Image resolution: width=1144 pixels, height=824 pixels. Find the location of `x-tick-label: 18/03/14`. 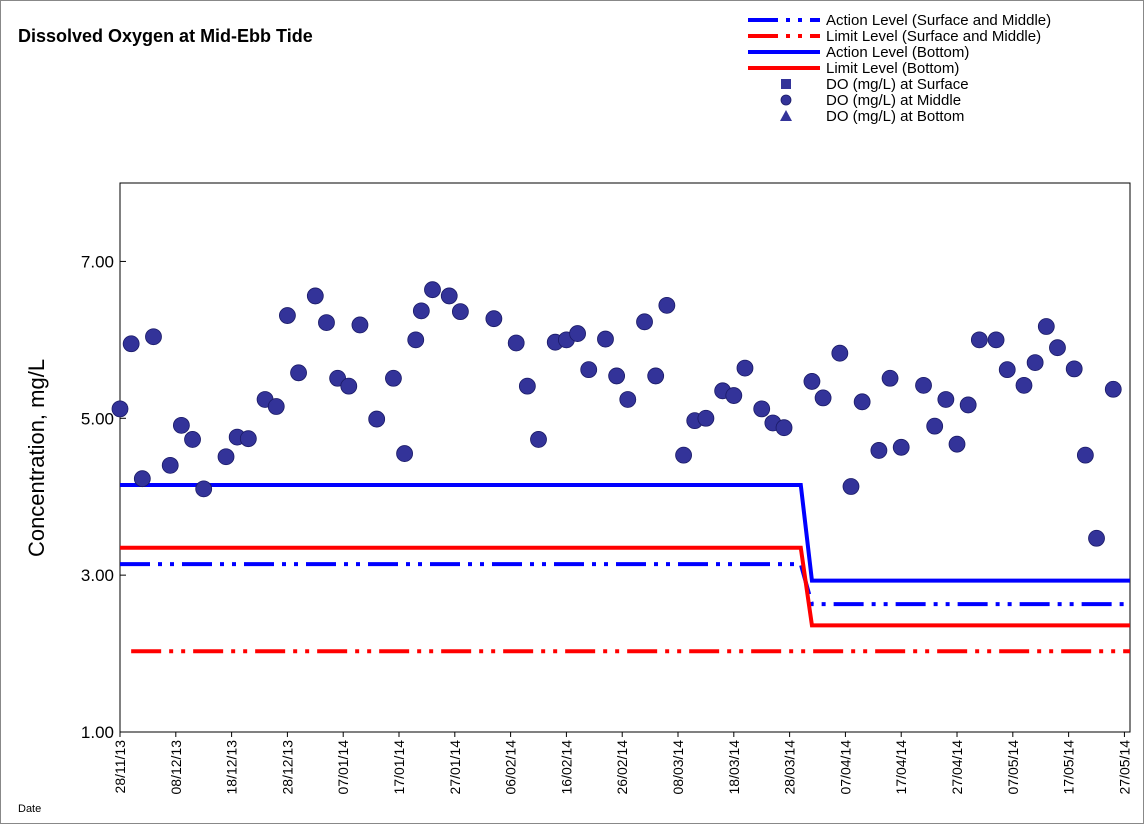

x-tick-label: 18/03/14 is located at coordinates (734, 767).